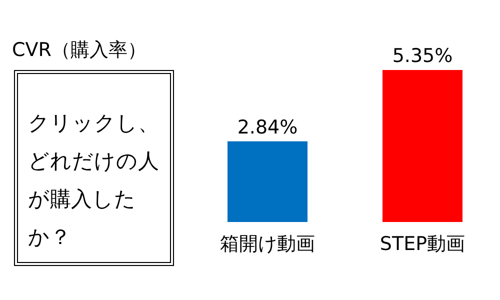  Describe the element at coordinates (267, 244) in the screenshot. I see `x-tick-label: 箱開け動画` at that location.